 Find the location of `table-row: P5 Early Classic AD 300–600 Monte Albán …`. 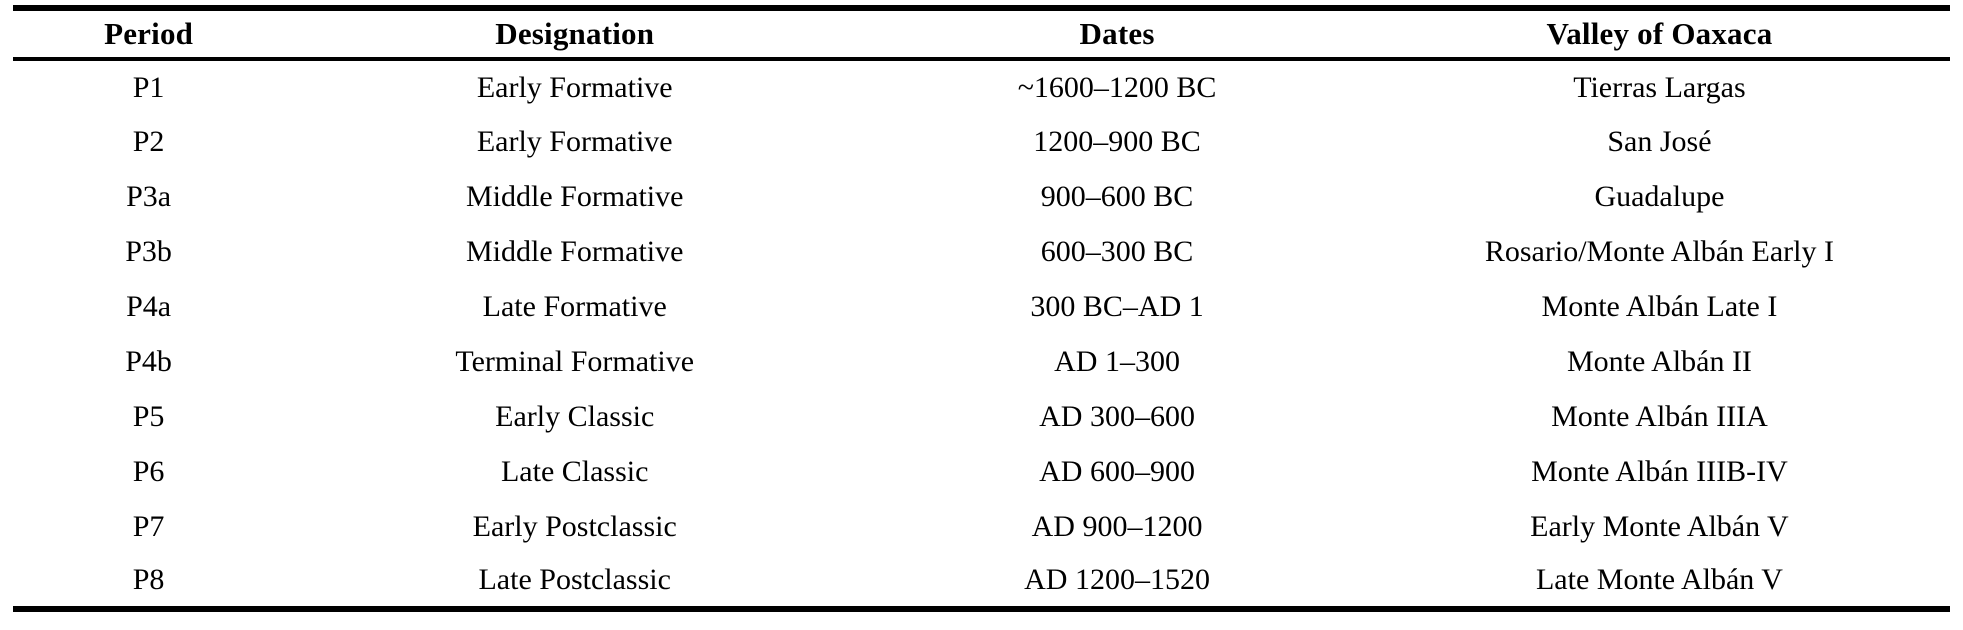

table-row: P5 Early Classic AD 300–600 Monte Albán … is located at coordinates (981, 416).